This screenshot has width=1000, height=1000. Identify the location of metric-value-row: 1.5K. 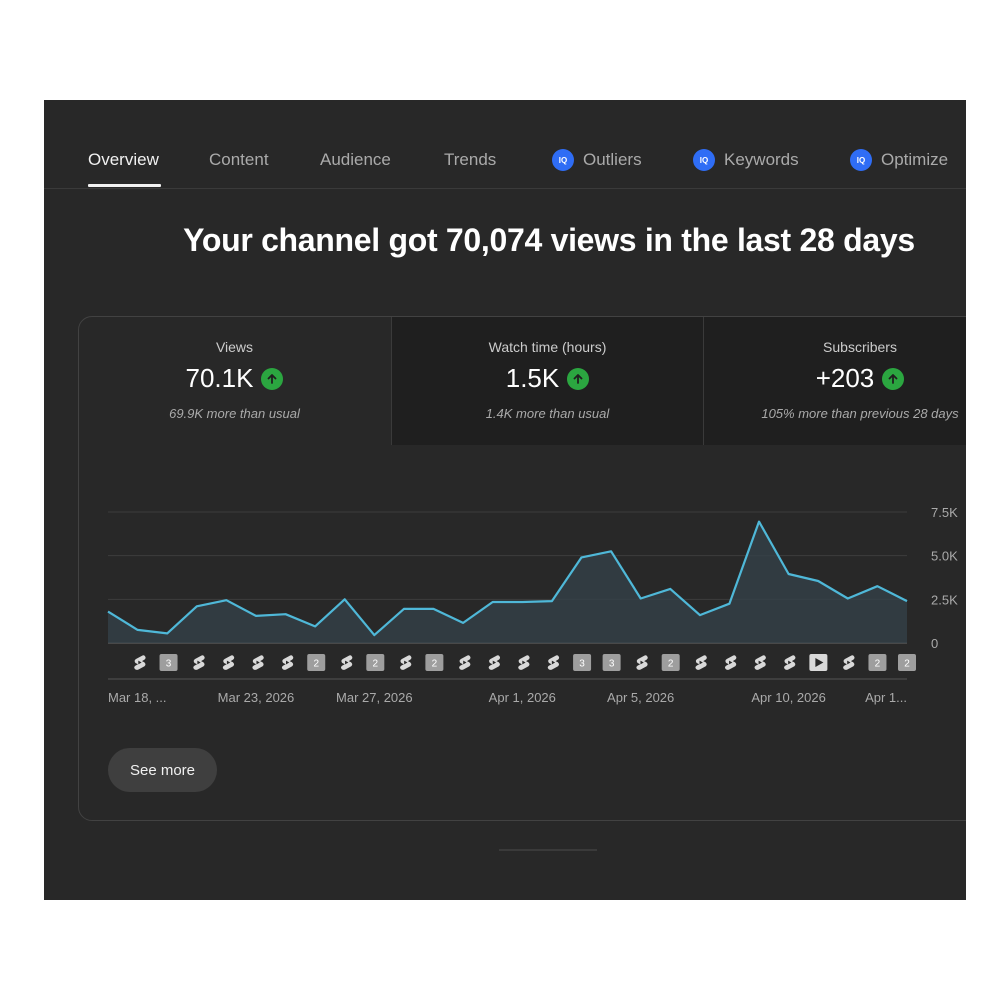
(547, 378).